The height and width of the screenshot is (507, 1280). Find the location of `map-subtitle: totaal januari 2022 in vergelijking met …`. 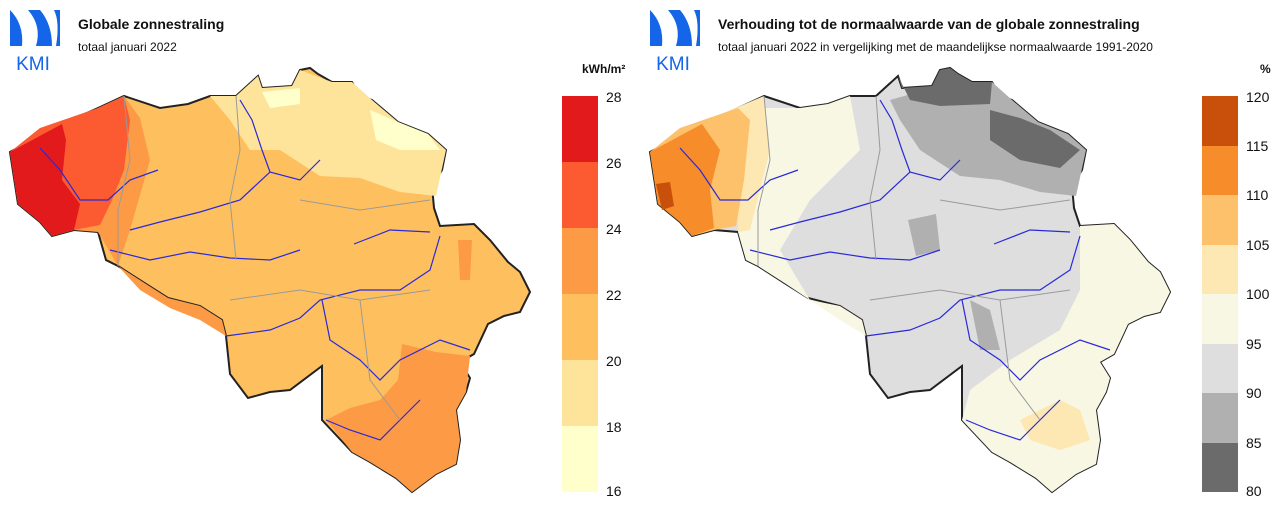

map-subtitle: totaal januari 2022 in vergelijking met … is located at coordinates (935, 47).